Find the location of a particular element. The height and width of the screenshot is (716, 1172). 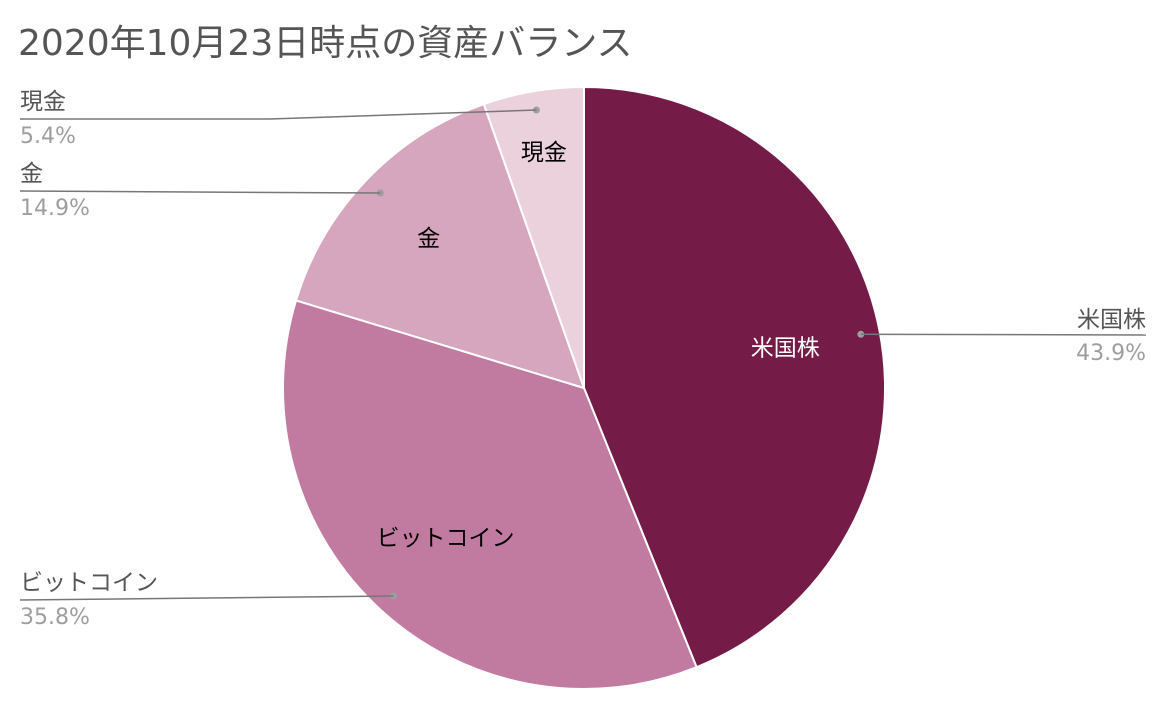

chart-title: 2020年10月23日時点の資産バランス is located at coordinates (325, 43).